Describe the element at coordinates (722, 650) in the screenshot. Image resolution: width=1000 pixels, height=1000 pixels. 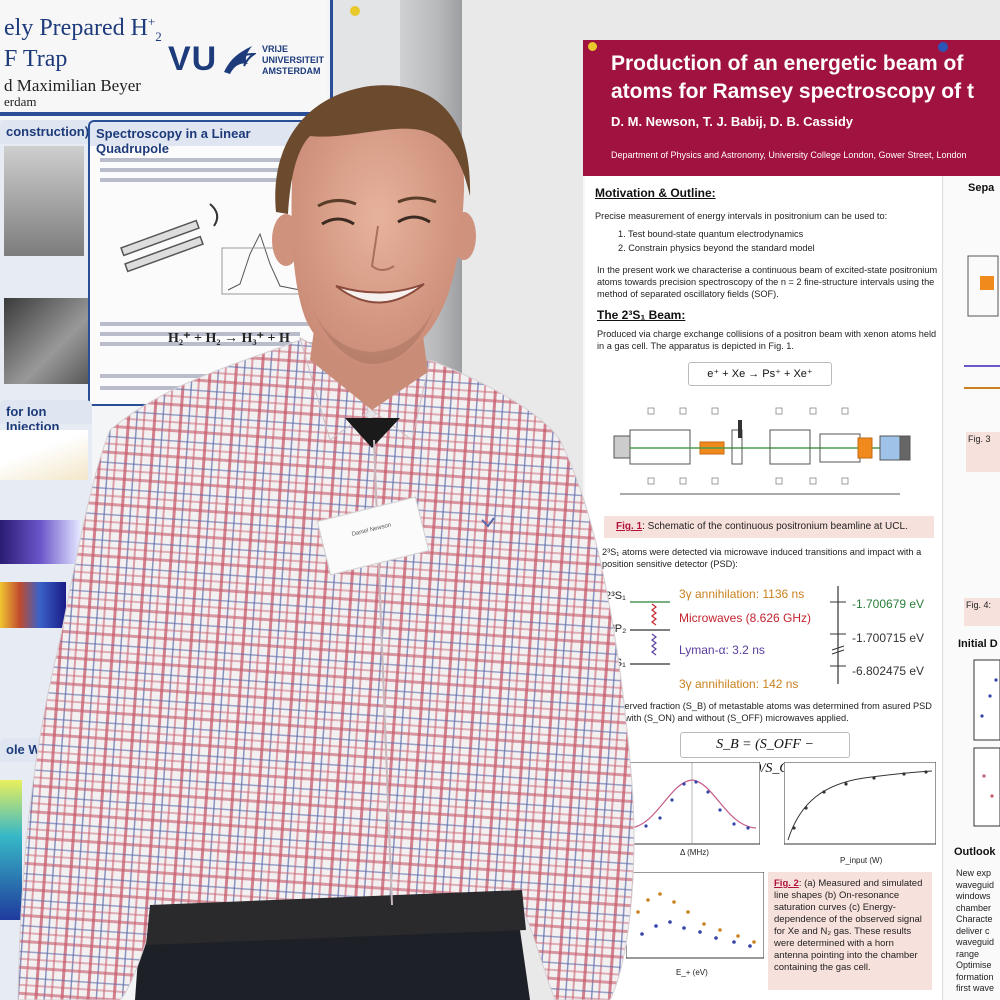
I see `lyman-alpha-label: Lyman-α: 3.2 ns` at that location.